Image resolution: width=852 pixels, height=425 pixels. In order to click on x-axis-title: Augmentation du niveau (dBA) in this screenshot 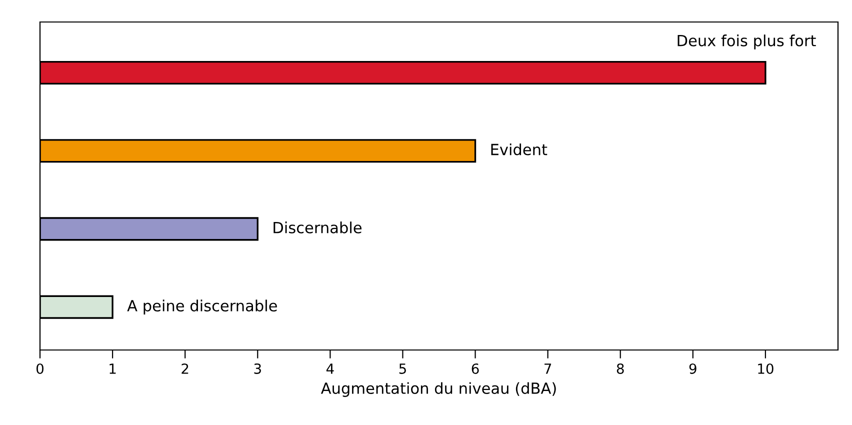, I will do `click(438, 389)`.